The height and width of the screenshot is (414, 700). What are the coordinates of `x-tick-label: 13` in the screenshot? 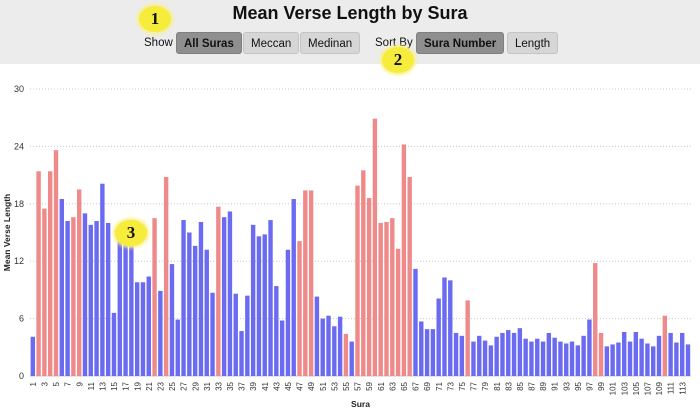 It's located at (102, 385).